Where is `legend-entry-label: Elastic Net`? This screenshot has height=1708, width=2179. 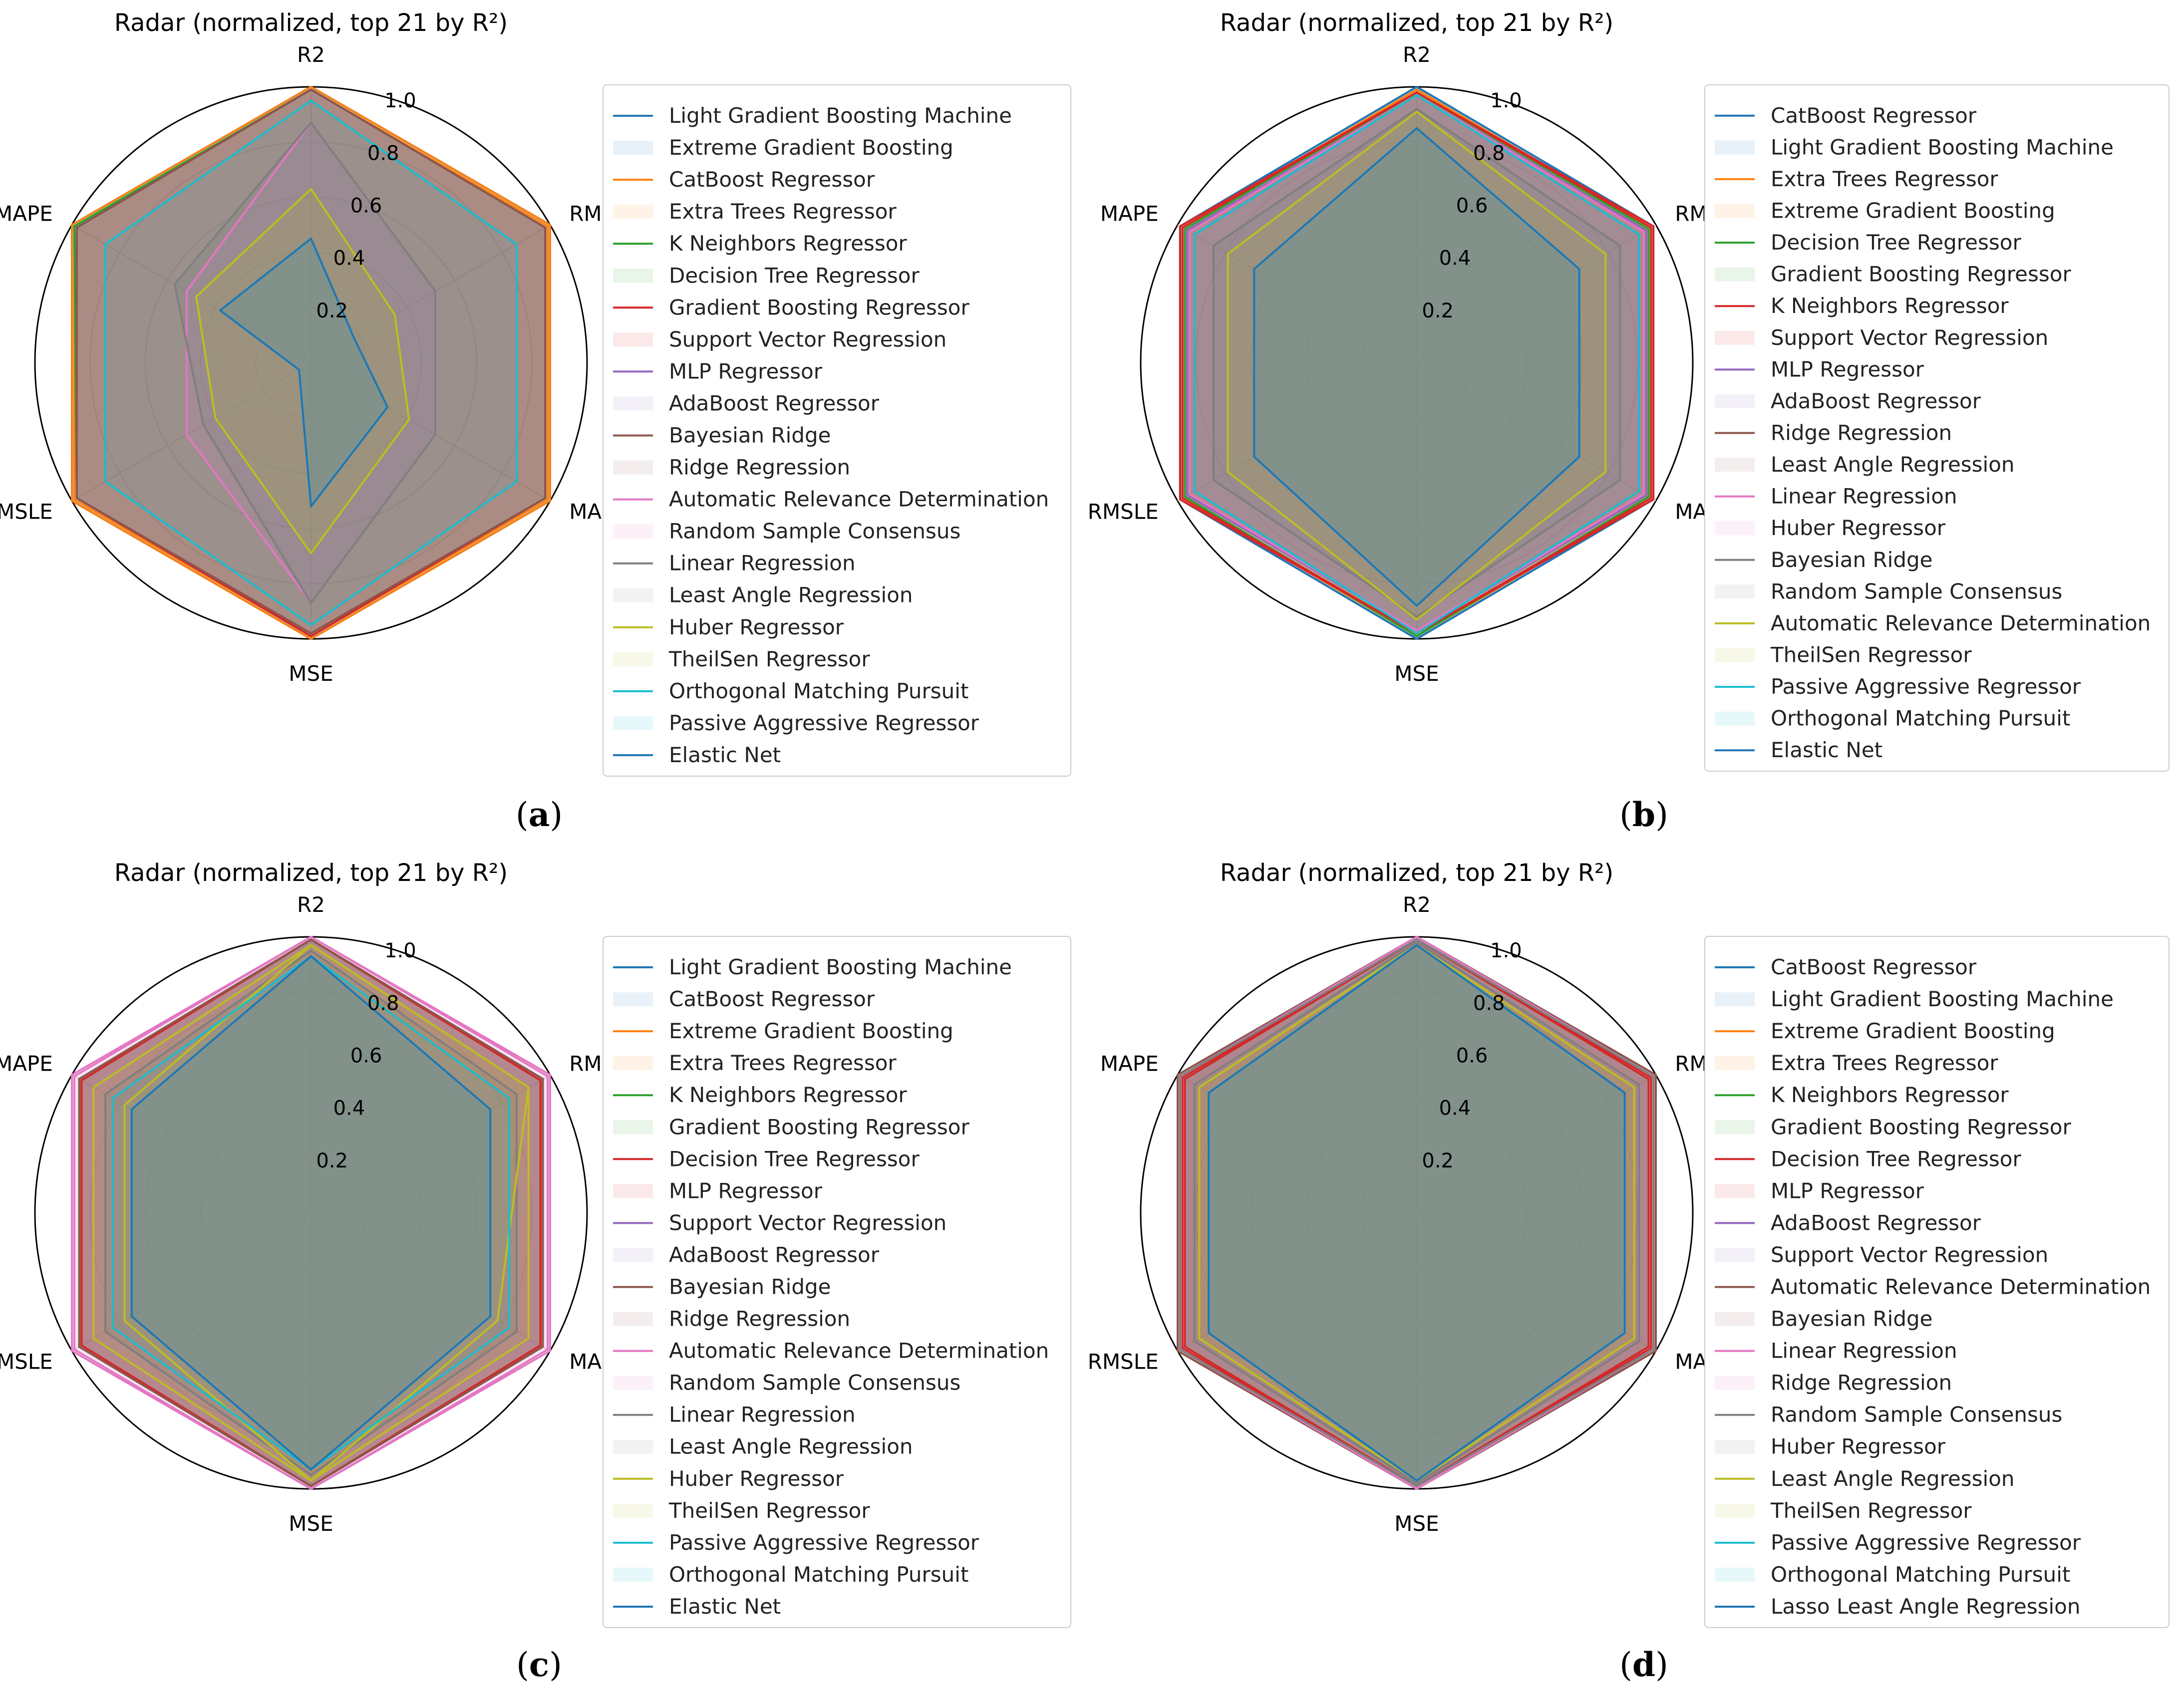 legend-entry-label: Elastic Net is located at coordinates (725, 755).